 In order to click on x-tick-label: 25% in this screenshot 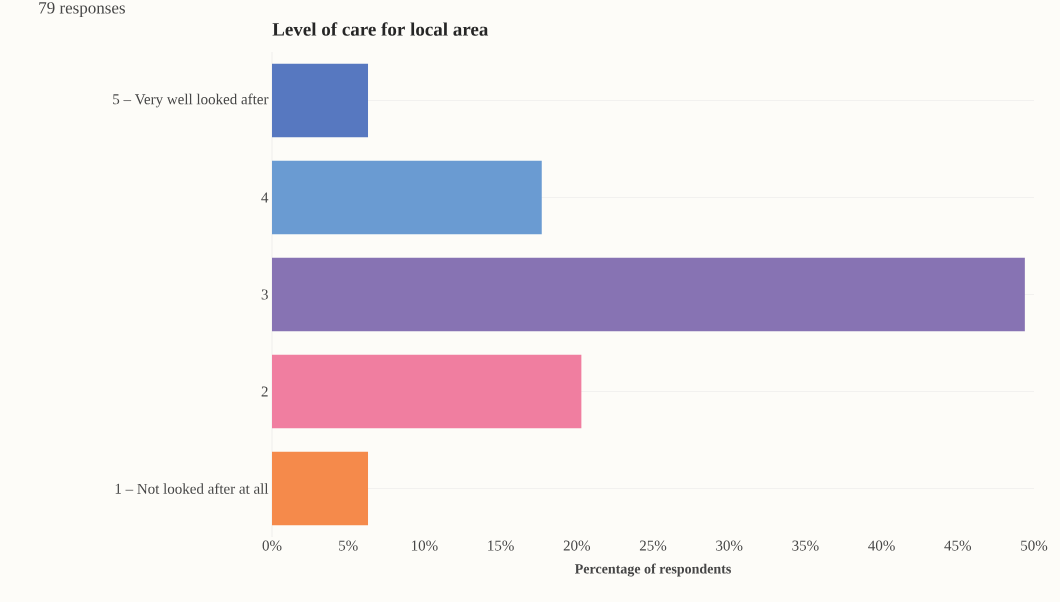, I will do `click(653, 545)`.